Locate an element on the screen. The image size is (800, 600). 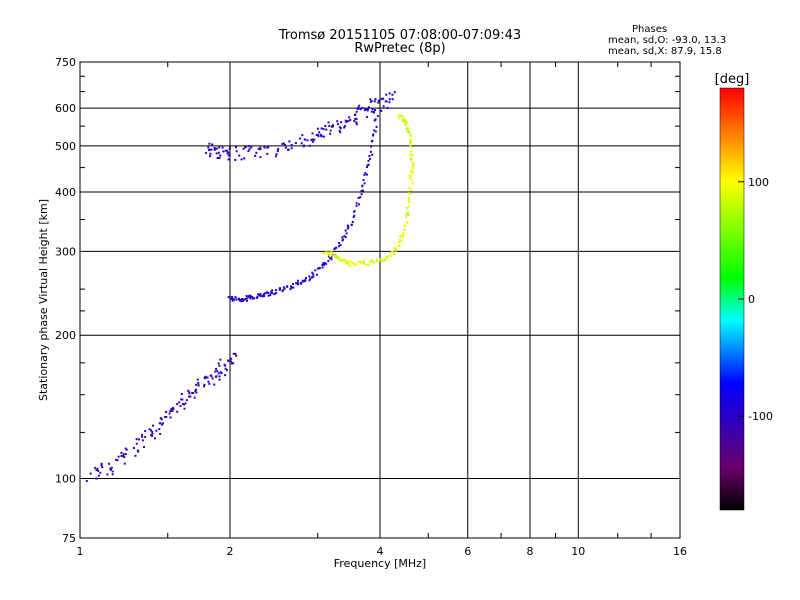
y-tick-label: 75 is located at coordinates (69, 538).